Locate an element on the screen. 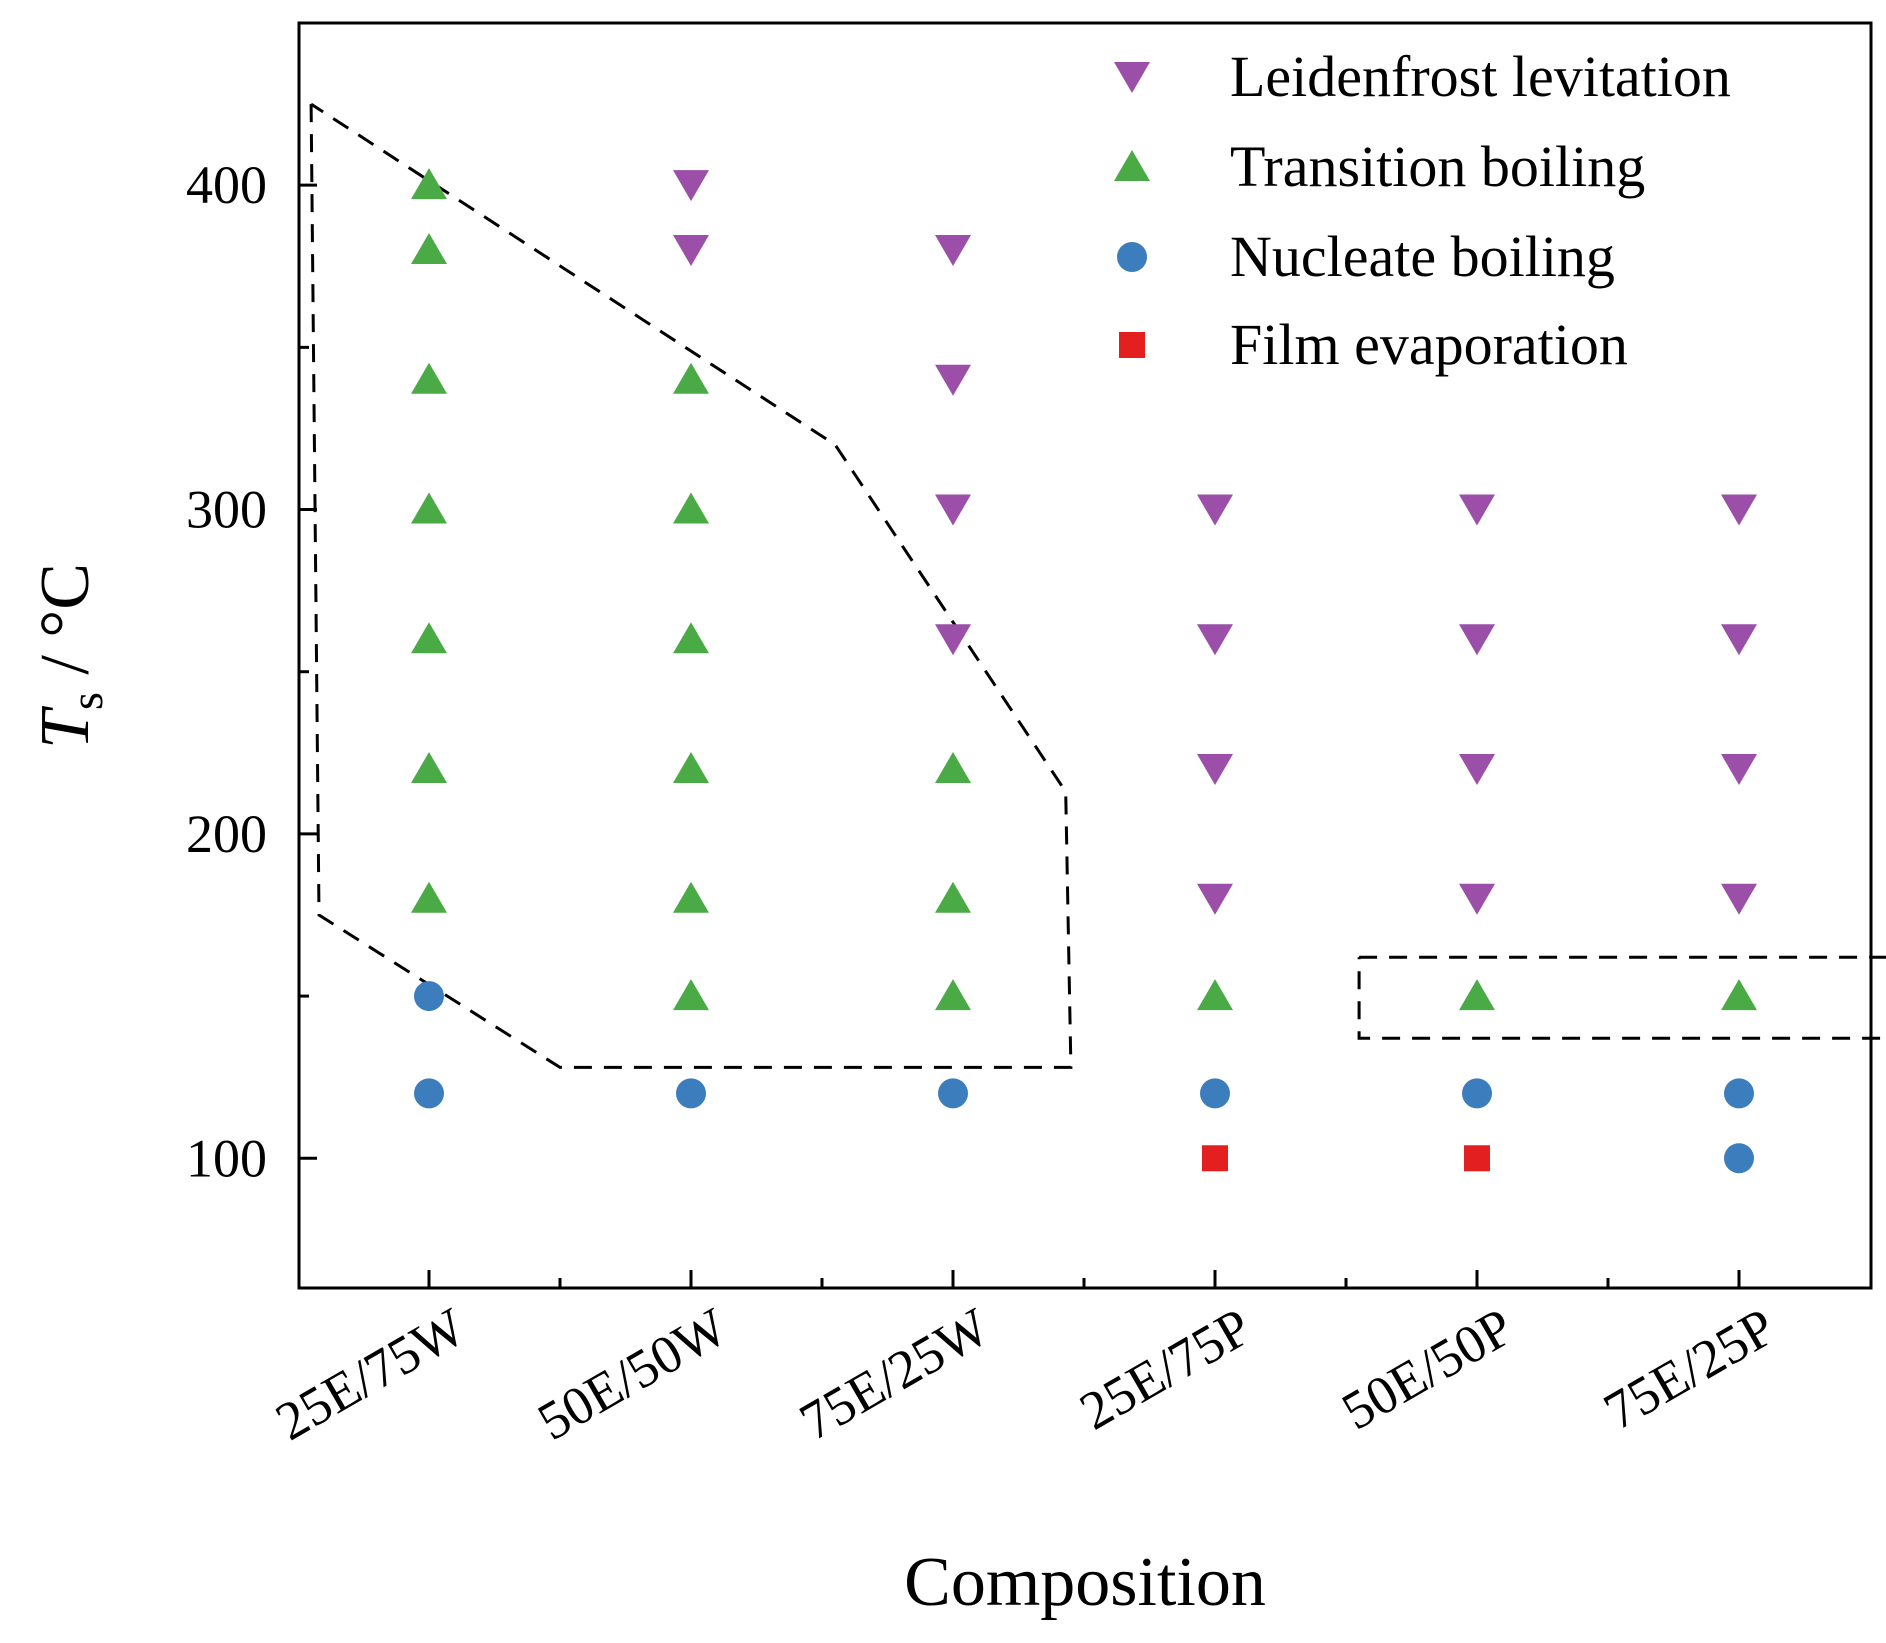  y-tick-label: 300 is located at coordinates (226, 510).